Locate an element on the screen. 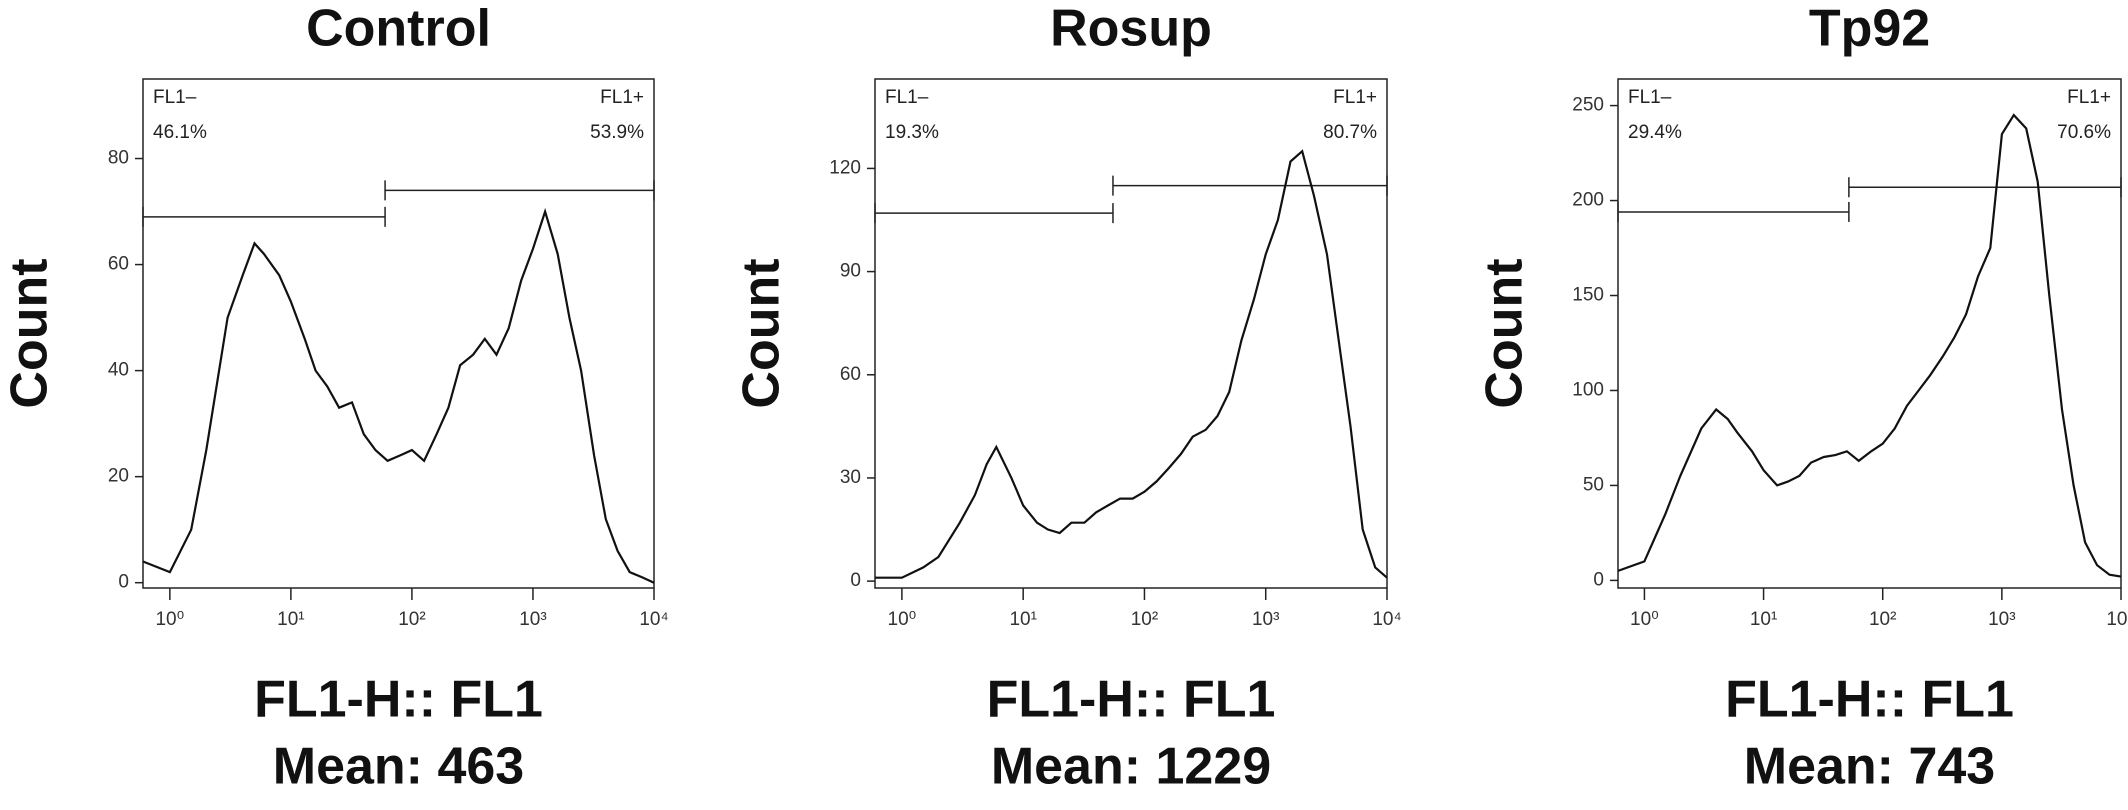  gate-percent: 29.4% is located at coordinates (1655, 132).